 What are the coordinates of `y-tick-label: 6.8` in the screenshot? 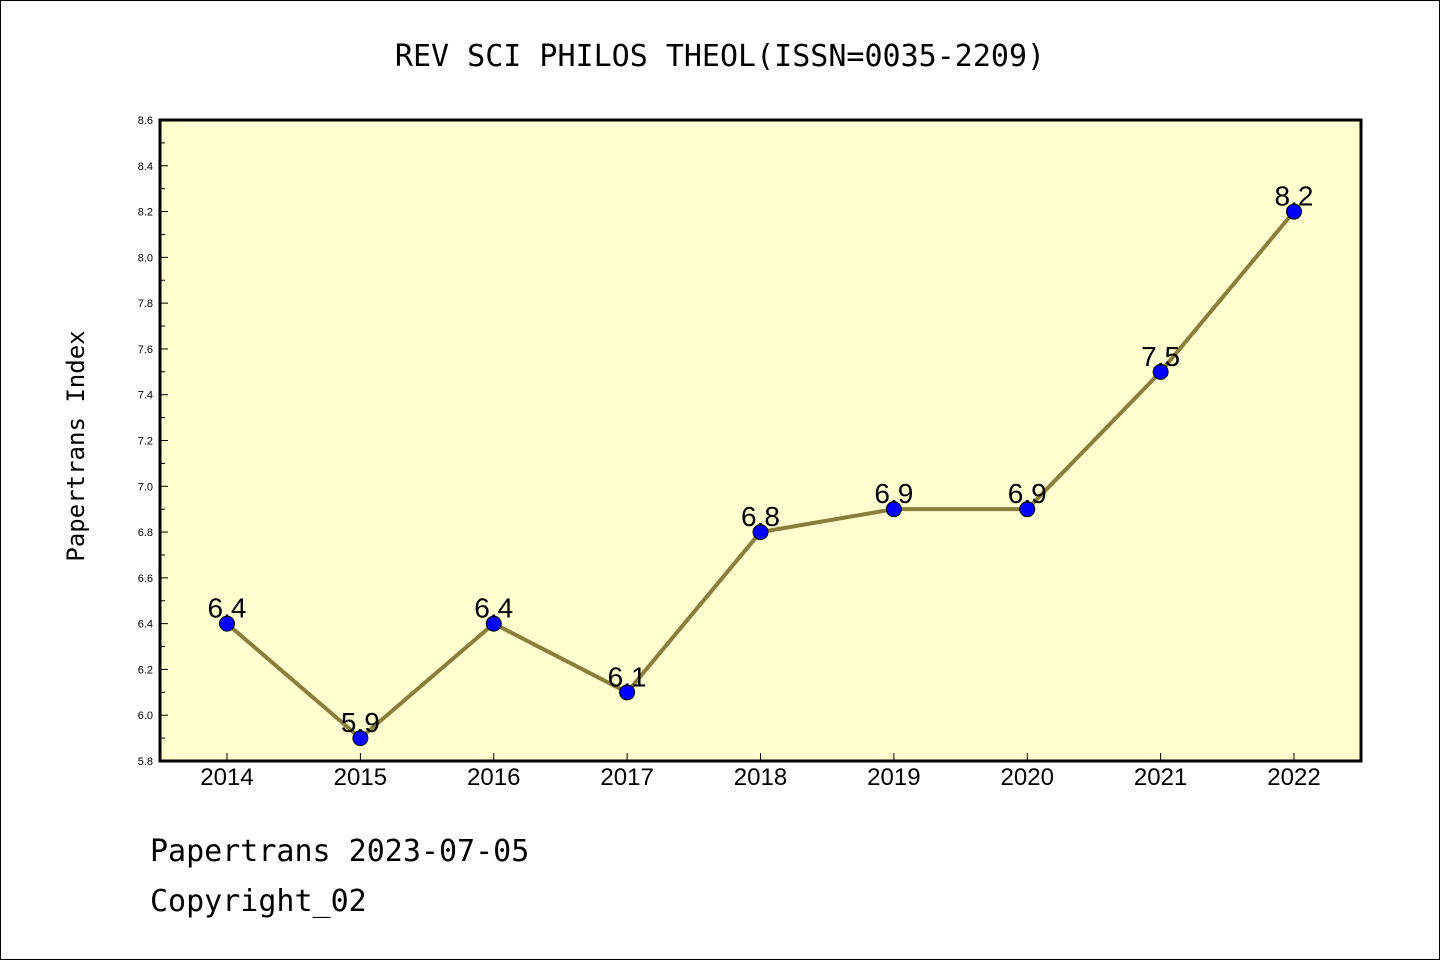 It's located at (145, 533).